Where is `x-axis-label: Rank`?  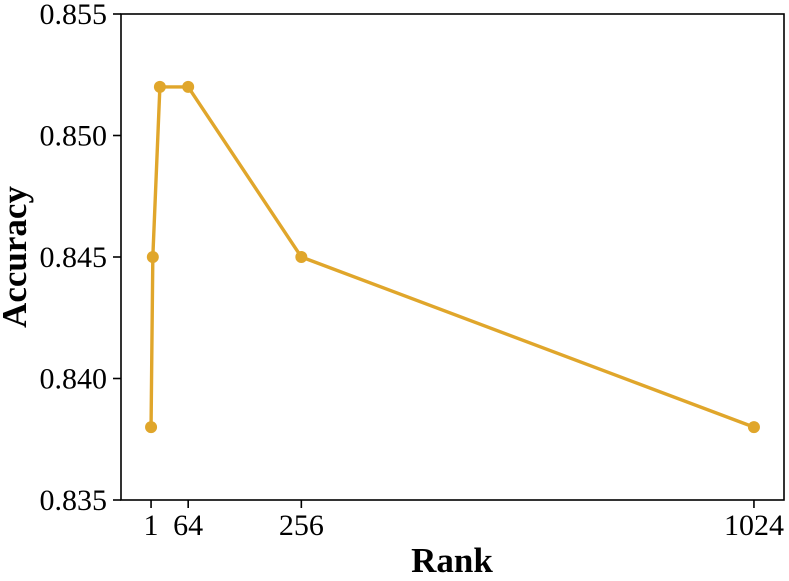
x-axis-label: Rank is located at coordinates (452, 558).